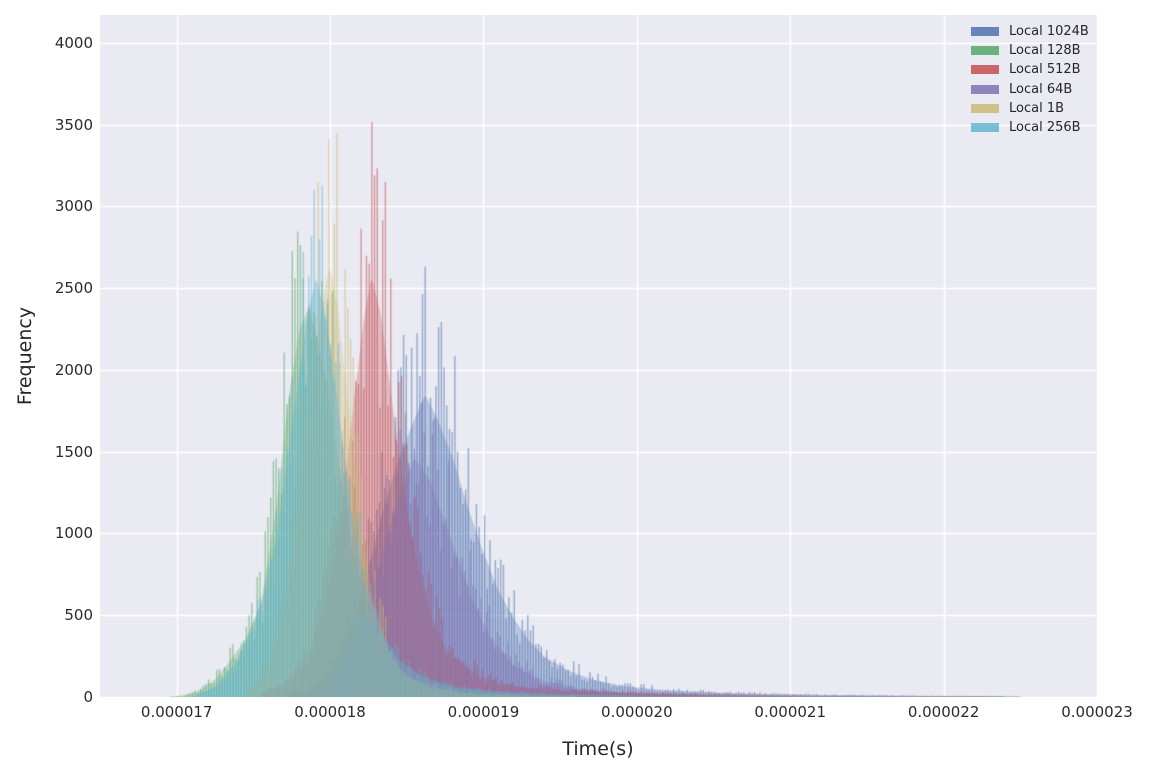 Image resolution: width=1152 pixels, height=775 pixels. I want to click on legend-item: Local 64B, so click(1030, 89).